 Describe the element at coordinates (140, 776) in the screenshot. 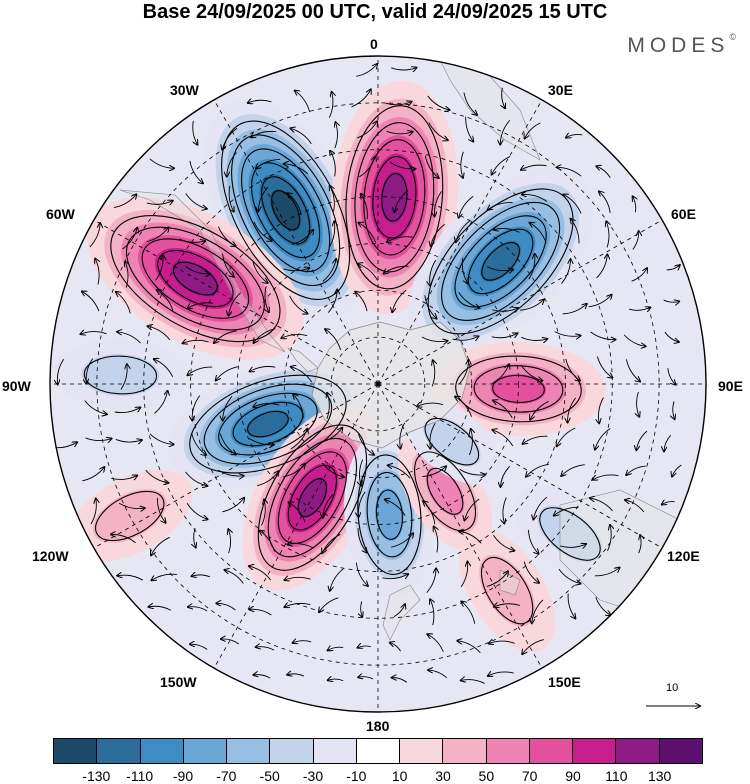

I see `colorbar-tick-label: -110` at that location.